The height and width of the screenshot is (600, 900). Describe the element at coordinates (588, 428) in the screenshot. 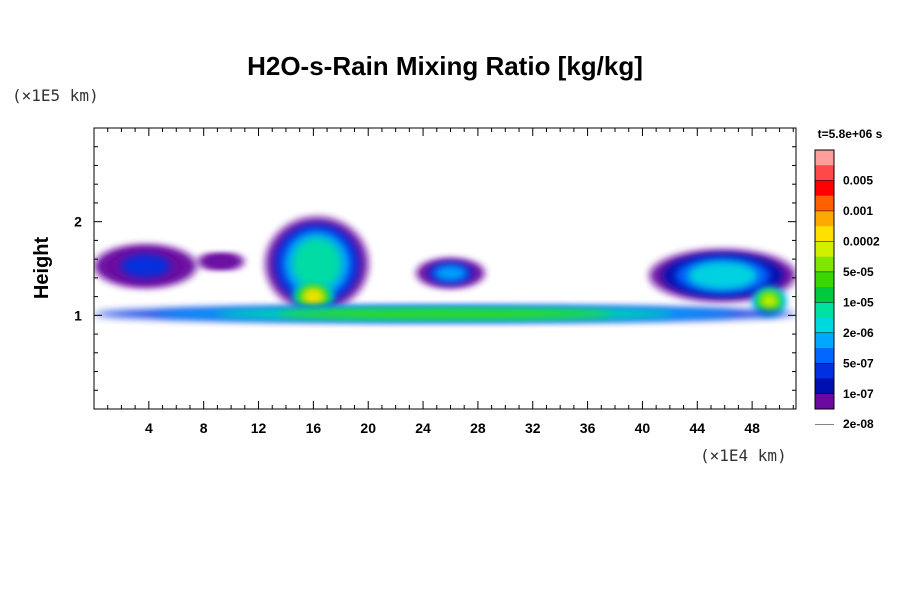

I see `x-tick-label: 36` at that location.